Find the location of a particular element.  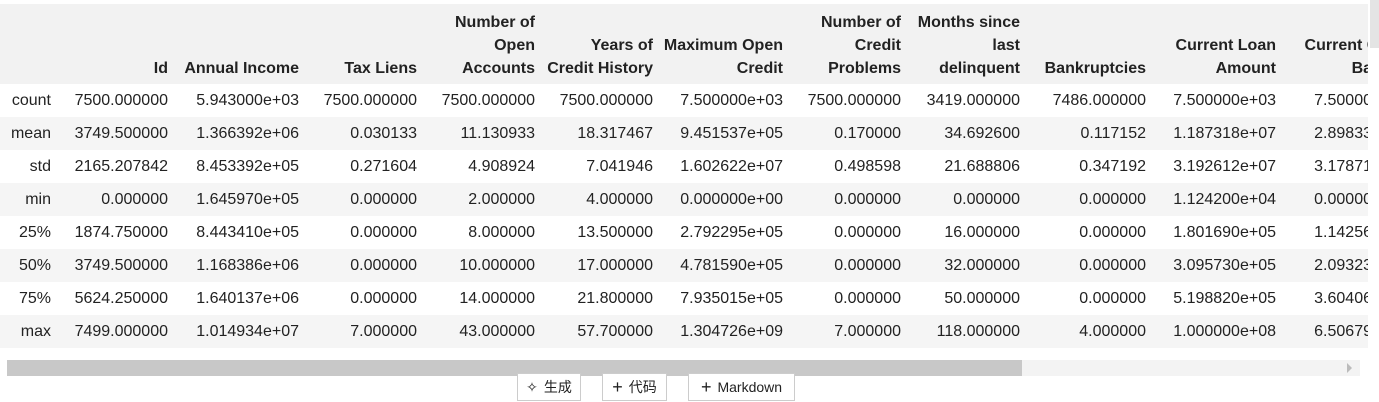

column-header: Id is located at coordinates (160, 68).